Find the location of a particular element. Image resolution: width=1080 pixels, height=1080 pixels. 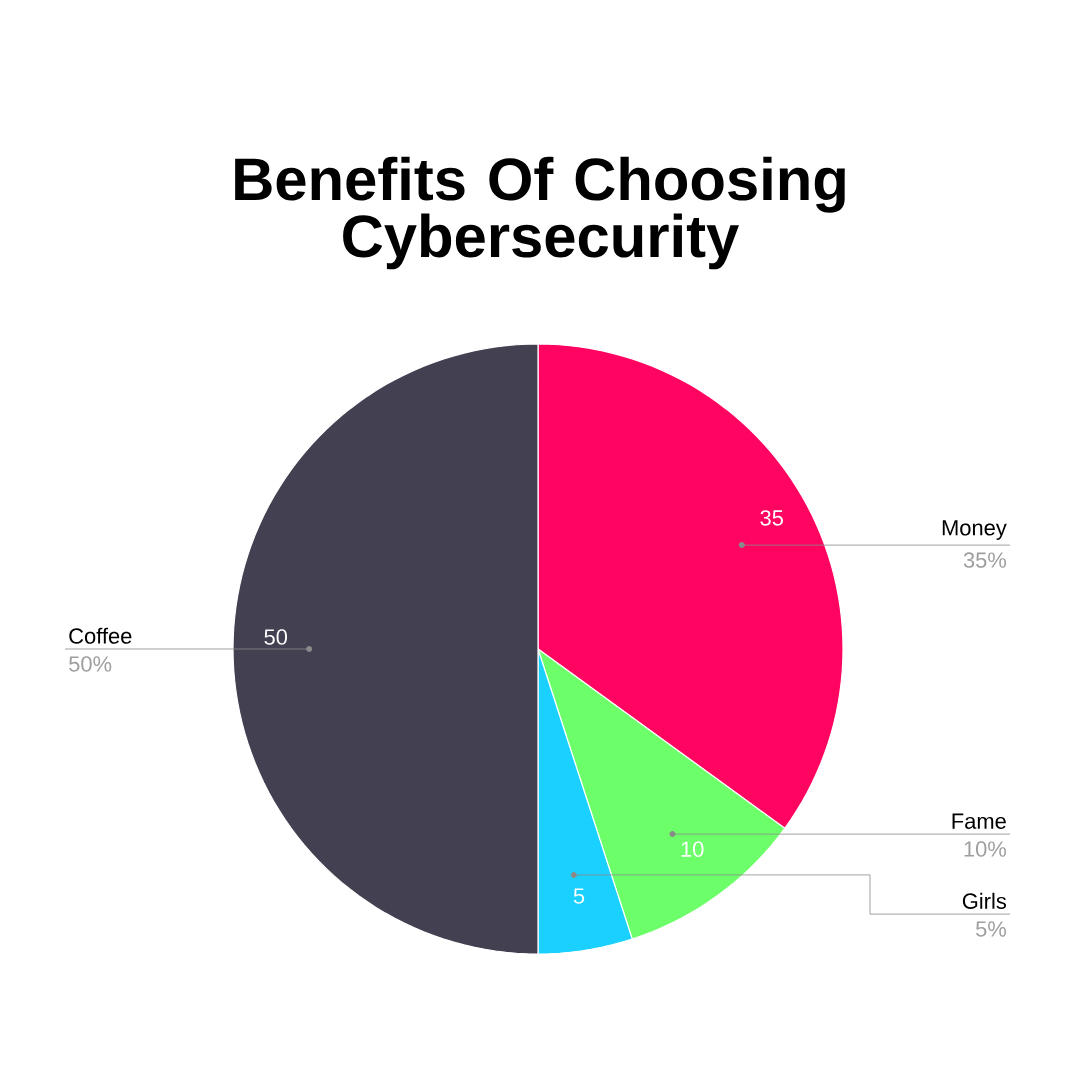

slice-label: Money is located at coordinates (974, 530).